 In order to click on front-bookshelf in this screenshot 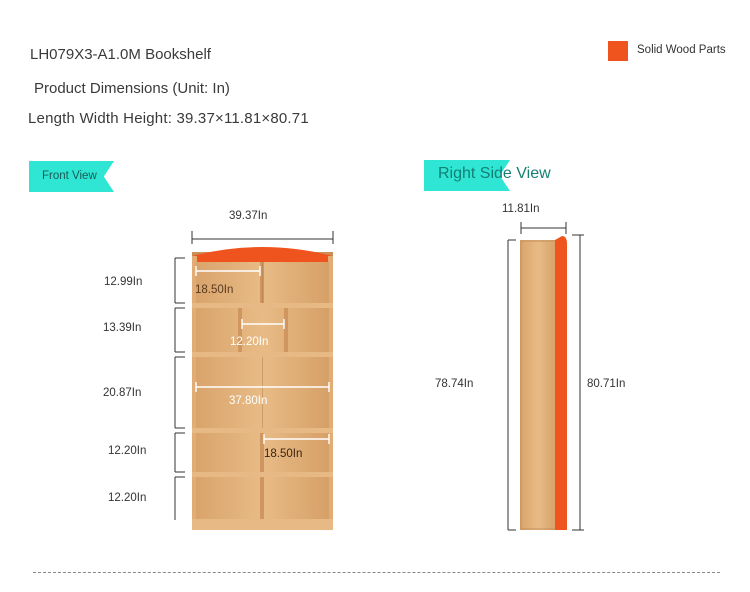, I will do `click(262, 388)`.